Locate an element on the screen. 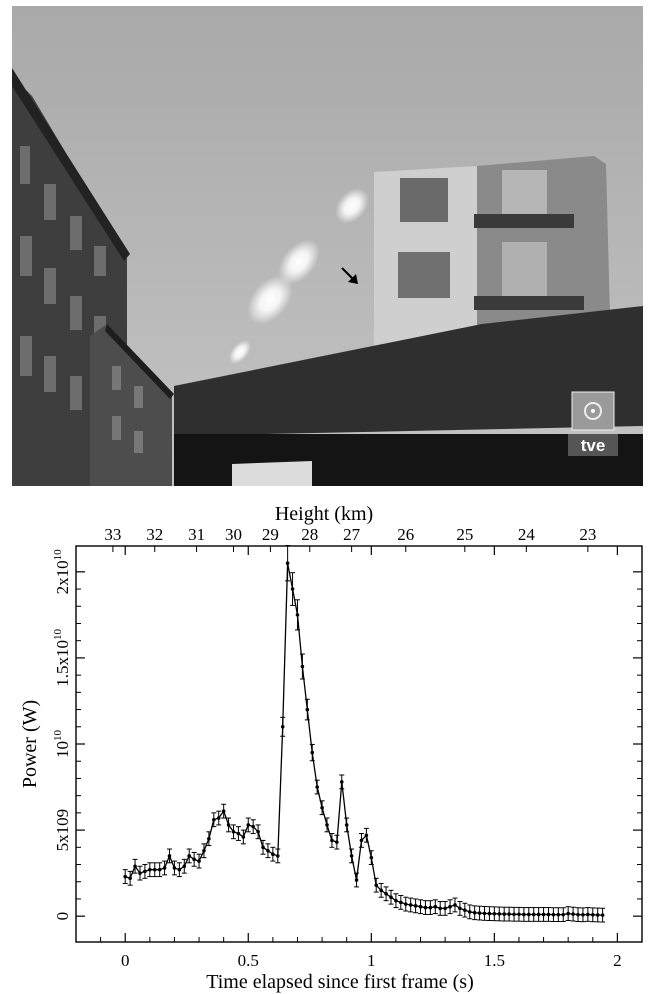  y-tick-base: 10 is located at coordinates (62, 749).